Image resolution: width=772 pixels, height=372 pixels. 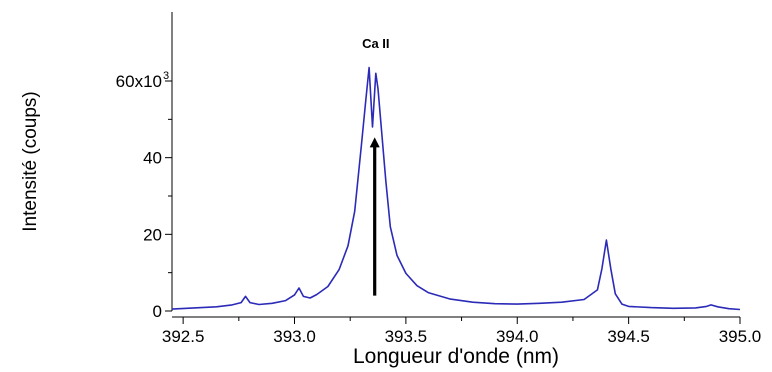 I want to click on y-tick-label: 20, so click(x=152, y=234).